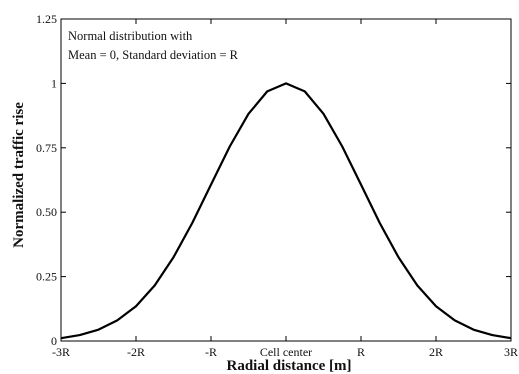 This screenshot has width=519, height=374. What do you see at coordinates (153, 55) in the screenshot?
I see `annotation-line-2: Mean = 0, Standard deviation = R` at bounding box center [153, 55].